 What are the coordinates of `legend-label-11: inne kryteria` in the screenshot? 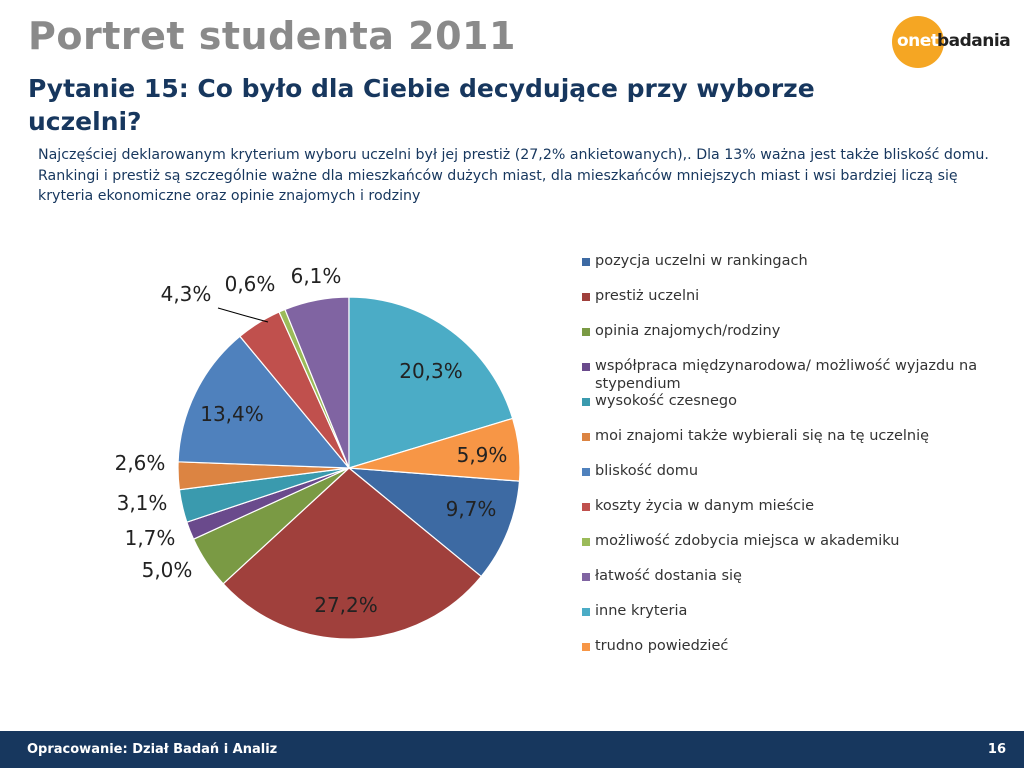 It's located at (641, 611).